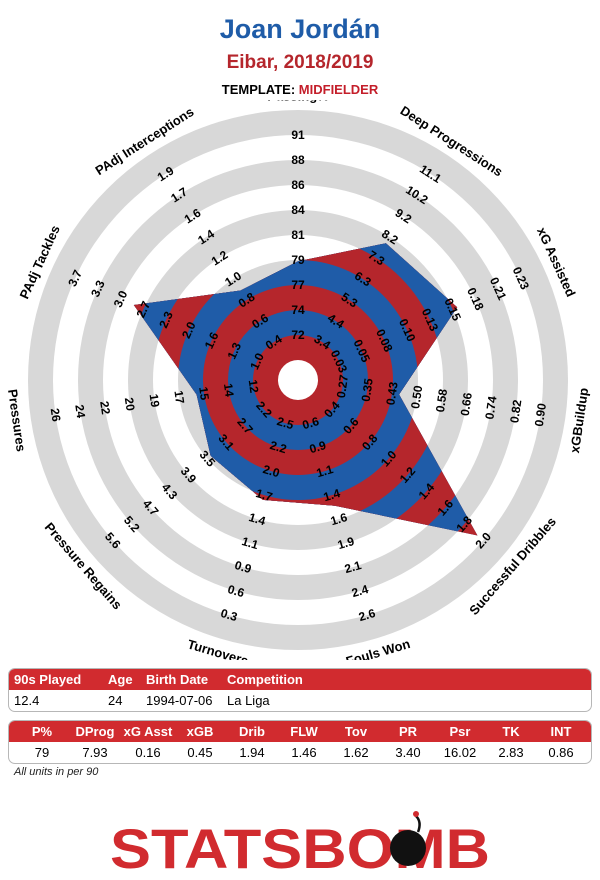 The image size is (600, 880). Describe the element at coordinates (254, 387) in the screenshot. I see `radar-tick-label: 12` at that location.